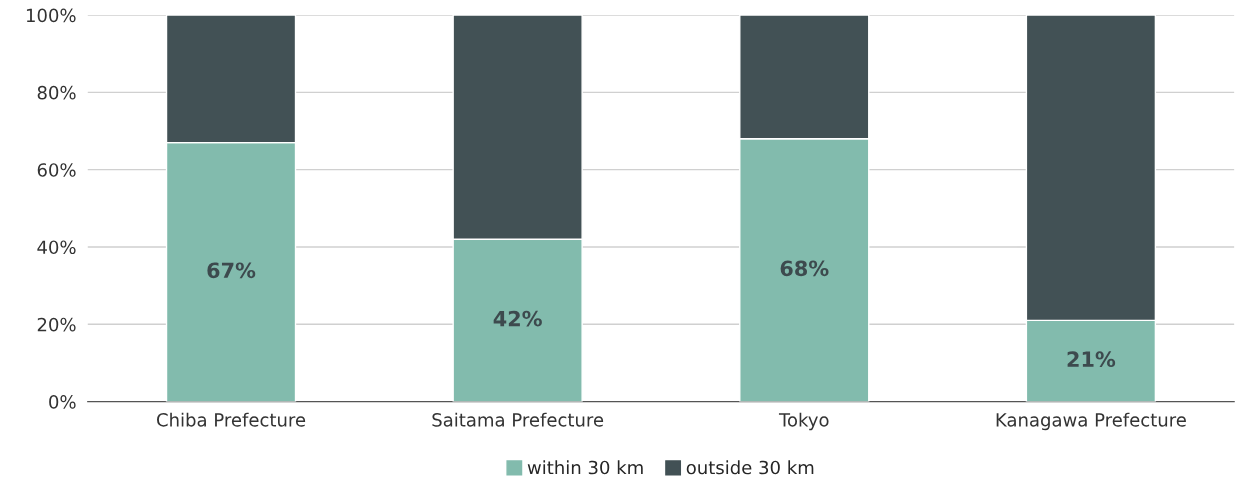 The image size is (1253, 502). I want to click on x-tick-label: Kanagawa Prefecture, so click(1091, 421).